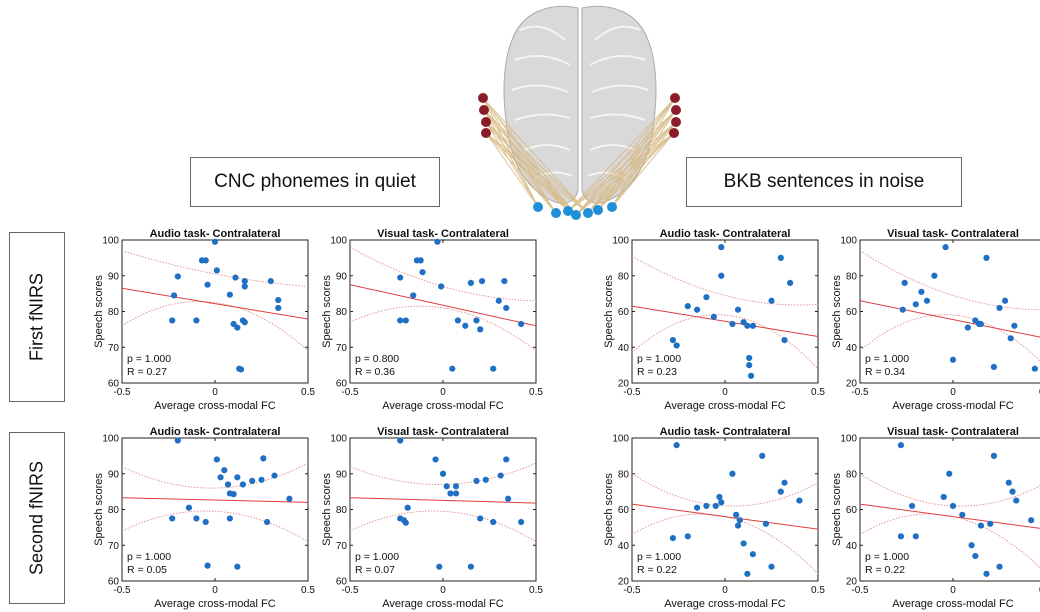  What do you see at coordinates (37, 518) in the screenshot?
I see `row-label-second: Second fNIRS` at bounding box center [37, 518].